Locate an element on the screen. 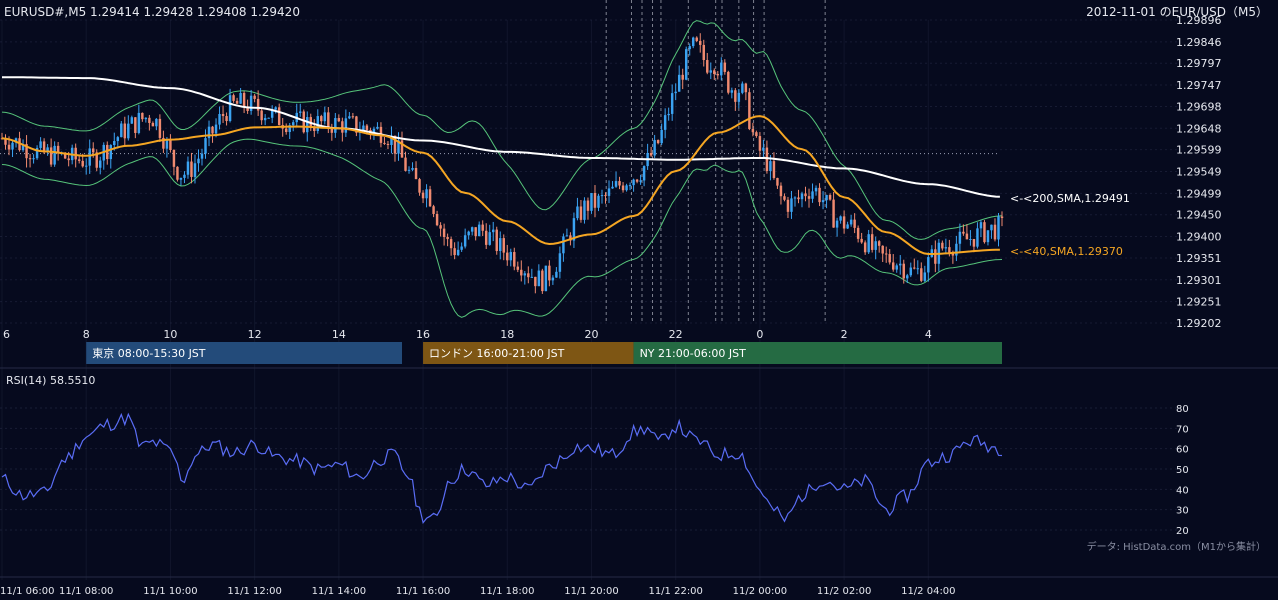 Image resolution: width=1278 pixels, height=600 pixels. price-tick-label: 1.29698 is located at coordinates (1199, 106).